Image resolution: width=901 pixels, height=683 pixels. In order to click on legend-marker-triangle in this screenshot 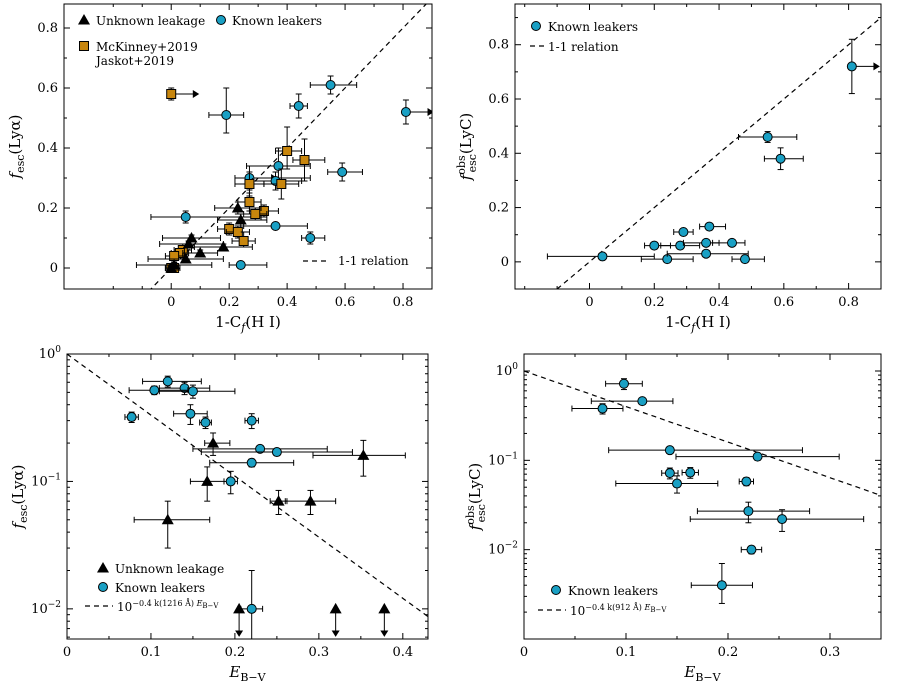, I will do `click(103, 567)`.